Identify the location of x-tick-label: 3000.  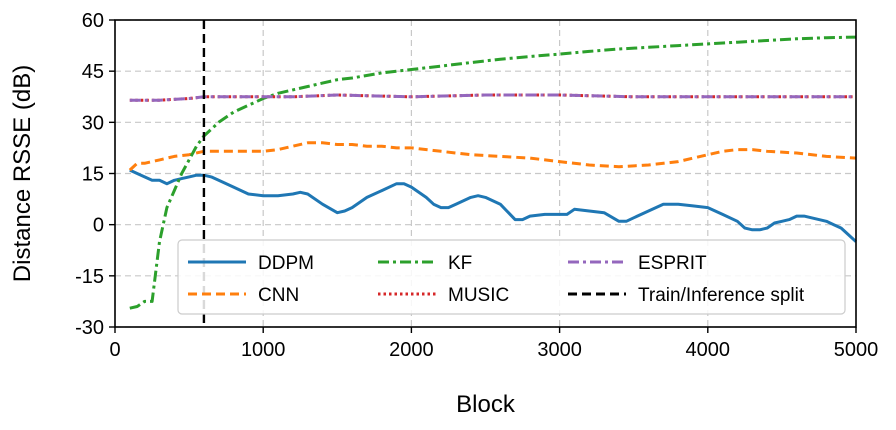
(559, 350).